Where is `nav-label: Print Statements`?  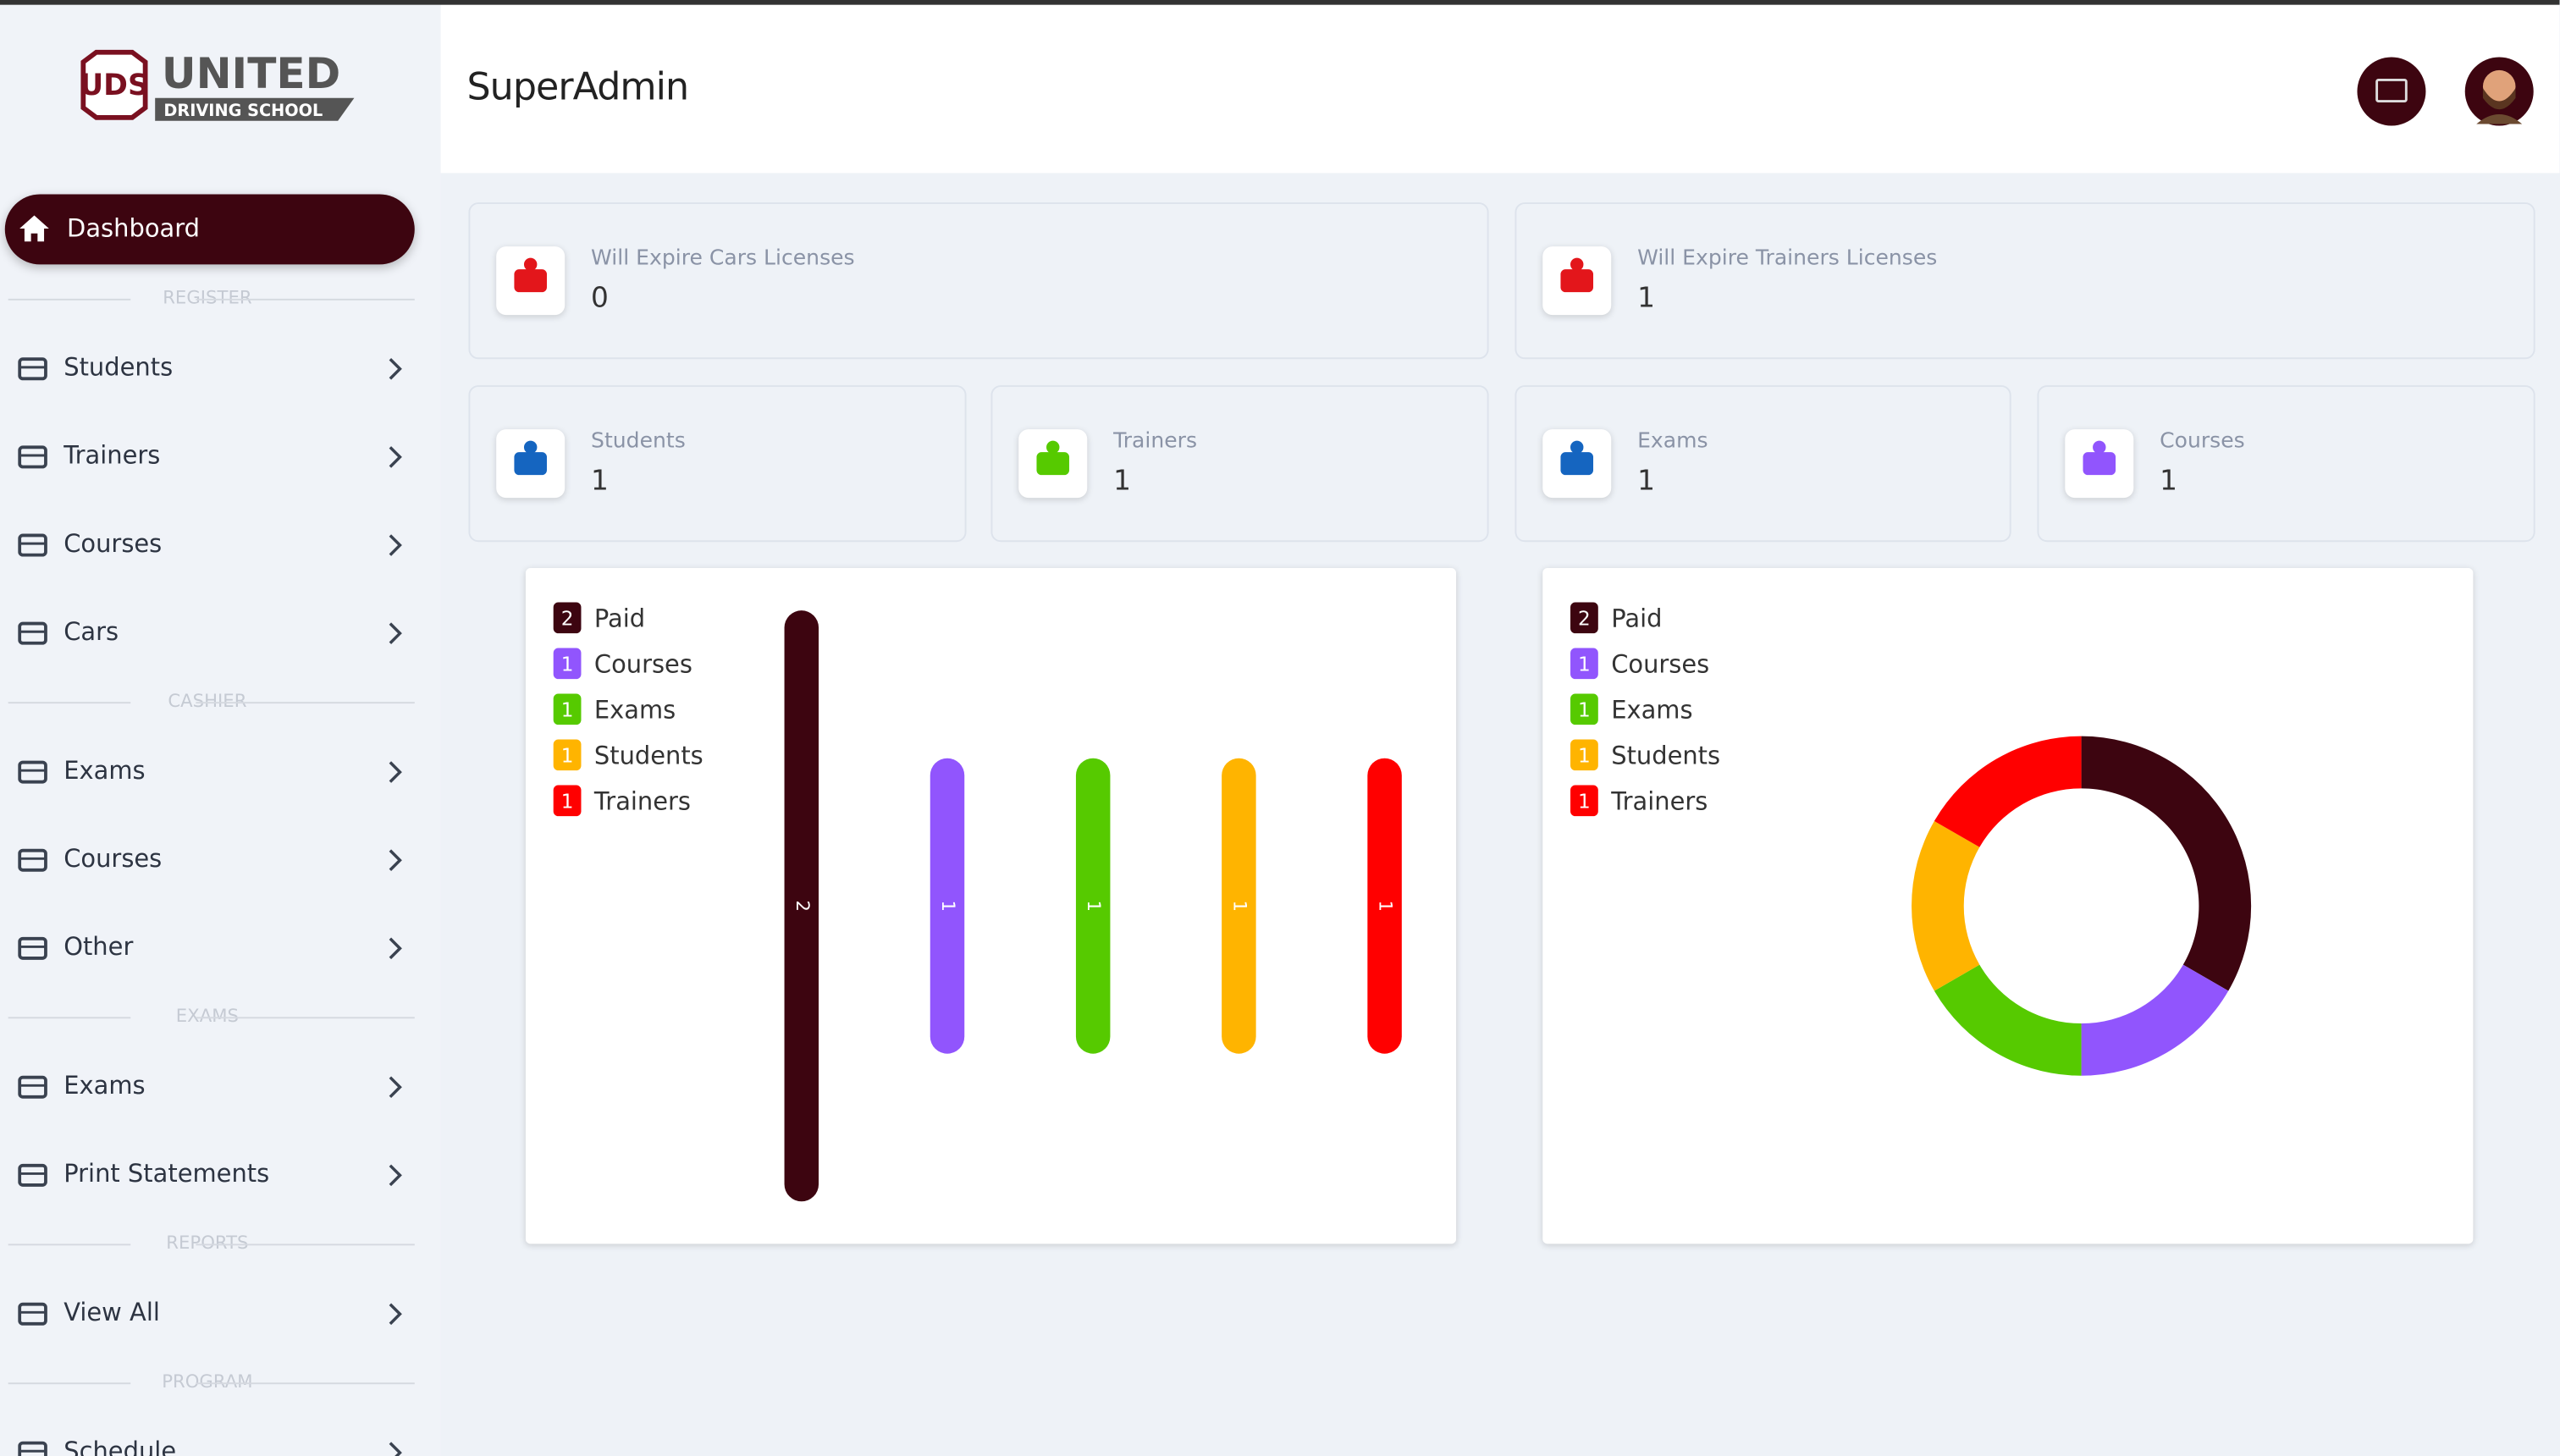
nav-label: Print Statements is located at coordinates (166, 1174).